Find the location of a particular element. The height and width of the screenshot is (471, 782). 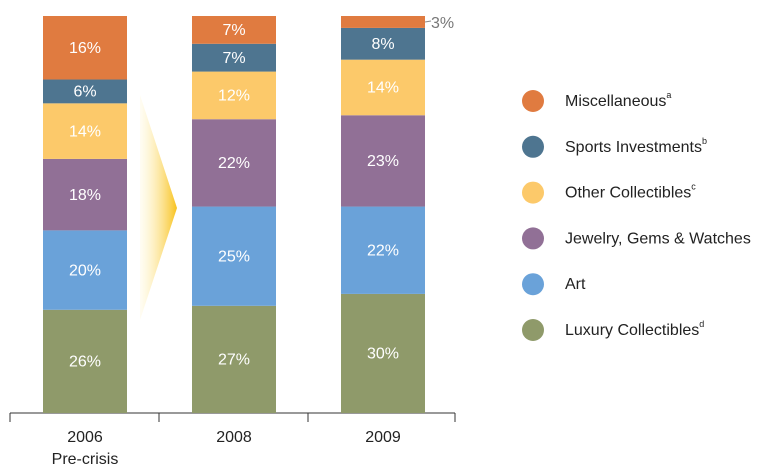

x-tick-sublabel: Pre-crisis is located at coordinates (85, 459).